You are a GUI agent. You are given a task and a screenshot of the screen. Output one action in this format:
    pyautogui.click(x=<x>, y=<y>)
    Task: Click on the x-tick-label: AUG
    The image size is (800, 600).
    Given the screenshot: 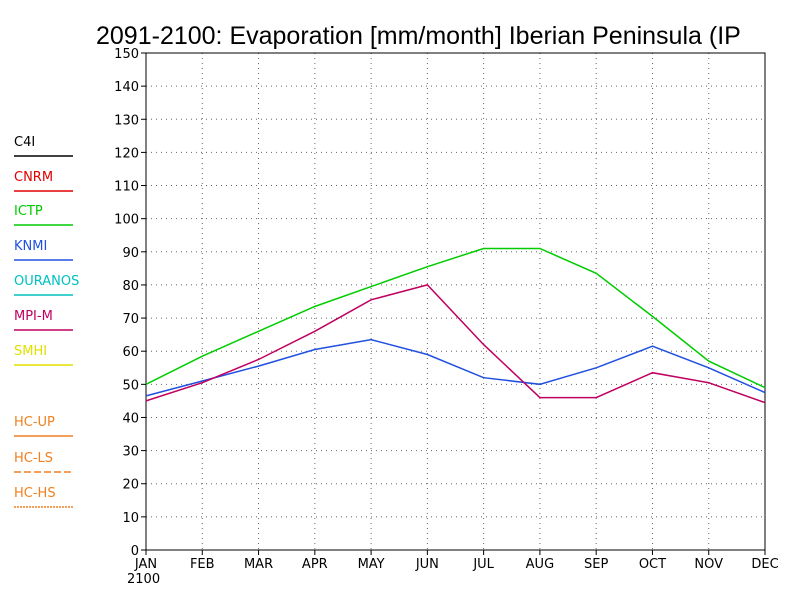 What is the action you would take?
    pyautogui.click(x=540, y=564)
    